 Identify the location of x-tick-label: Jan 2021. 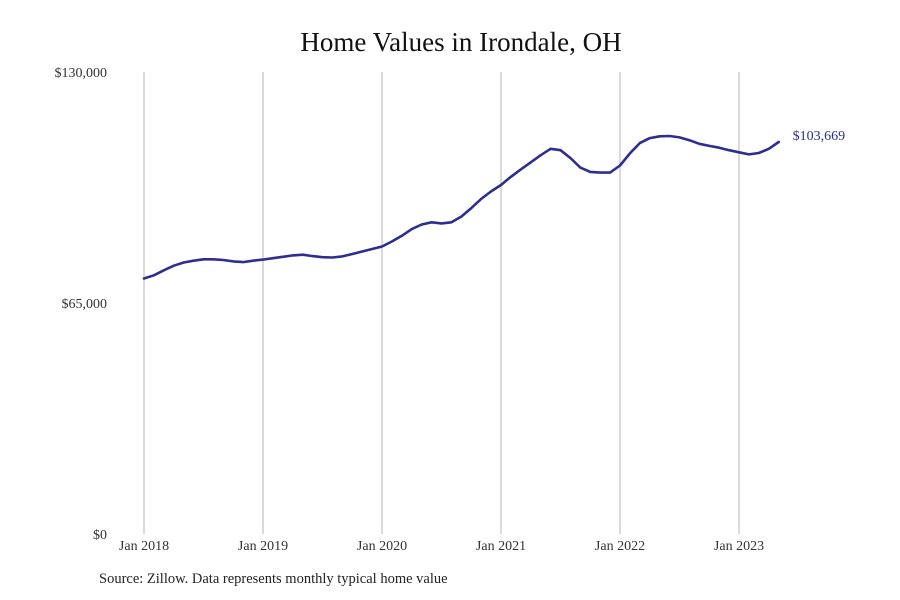
(501, 546).